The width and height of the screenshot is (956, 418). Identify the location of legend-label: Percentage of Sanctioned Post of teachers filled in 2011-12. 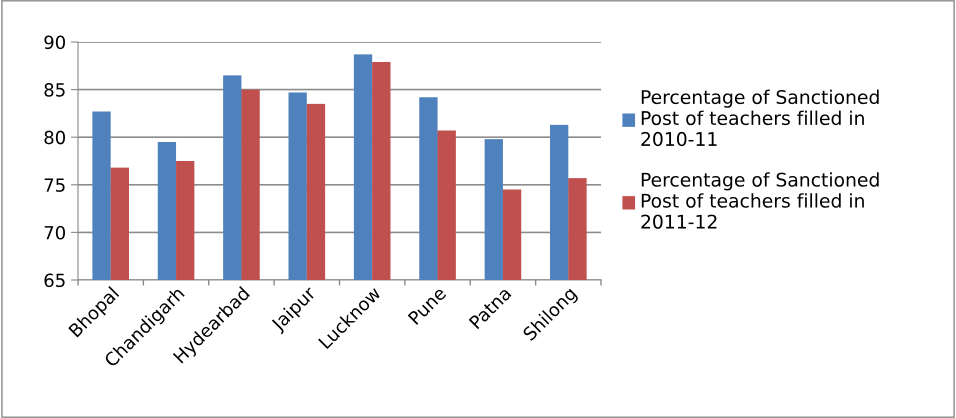
(760, 200).